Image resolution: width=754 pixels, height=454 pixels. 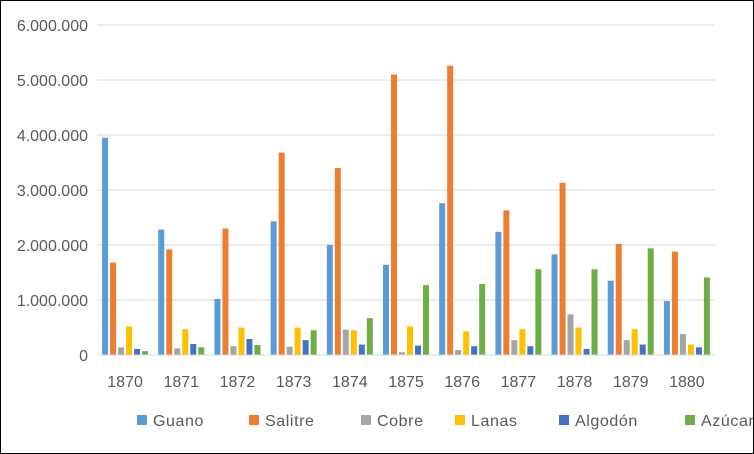 I want to click on x-tick-label: 1872, so click(x=238, y=382).